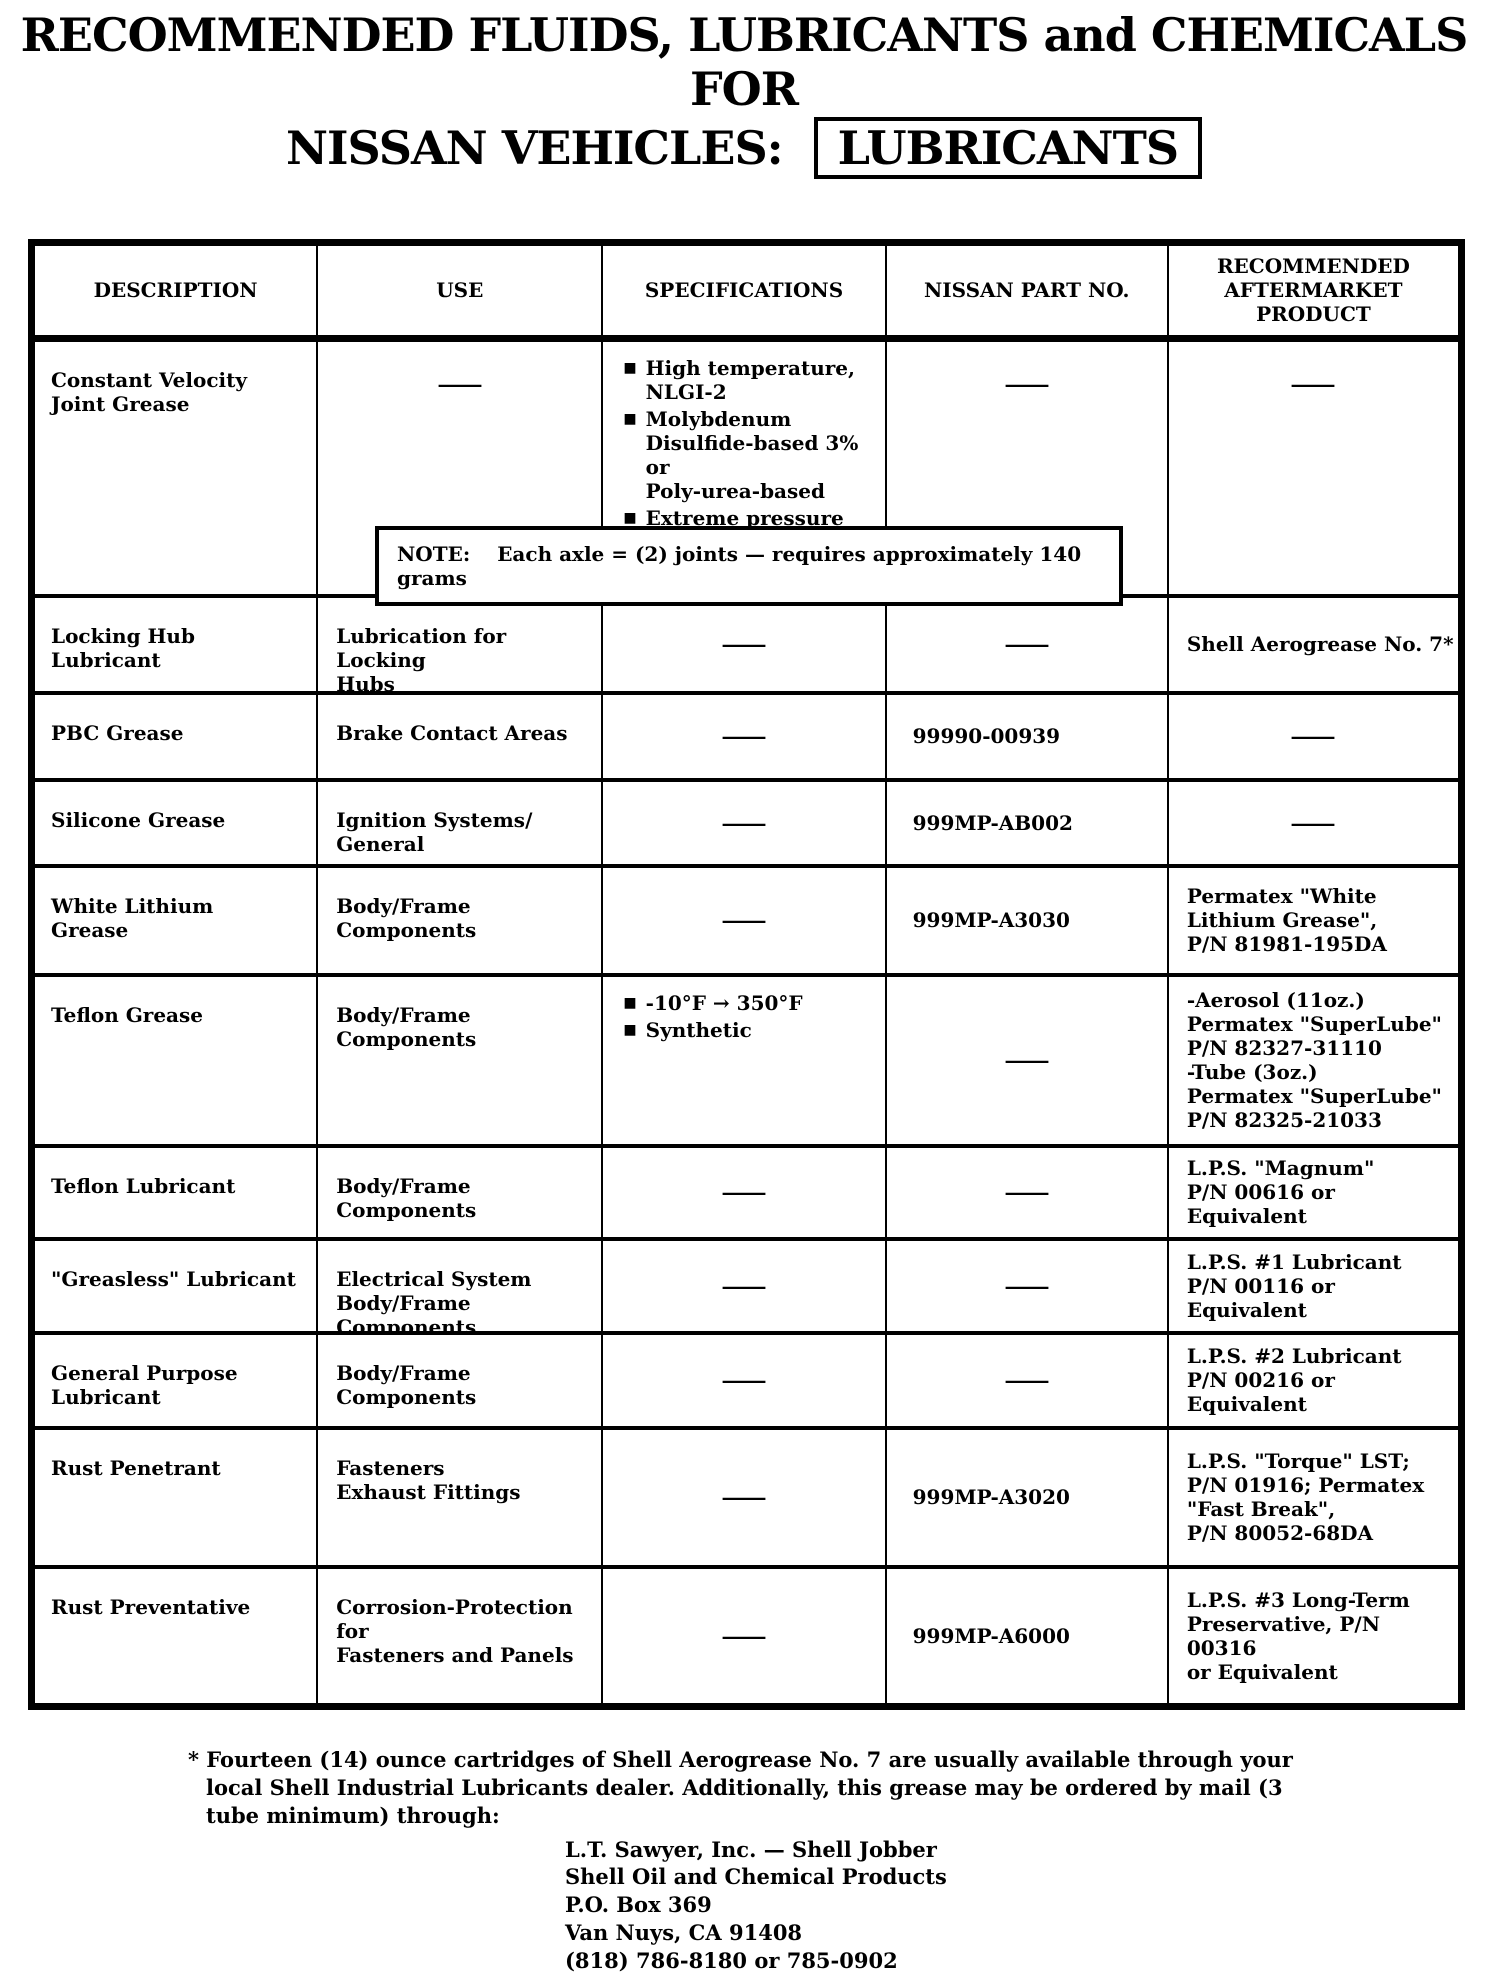  I want to click on aftermarket-cell: Shell Aerogrease No. 7*, so click(1313, 646).